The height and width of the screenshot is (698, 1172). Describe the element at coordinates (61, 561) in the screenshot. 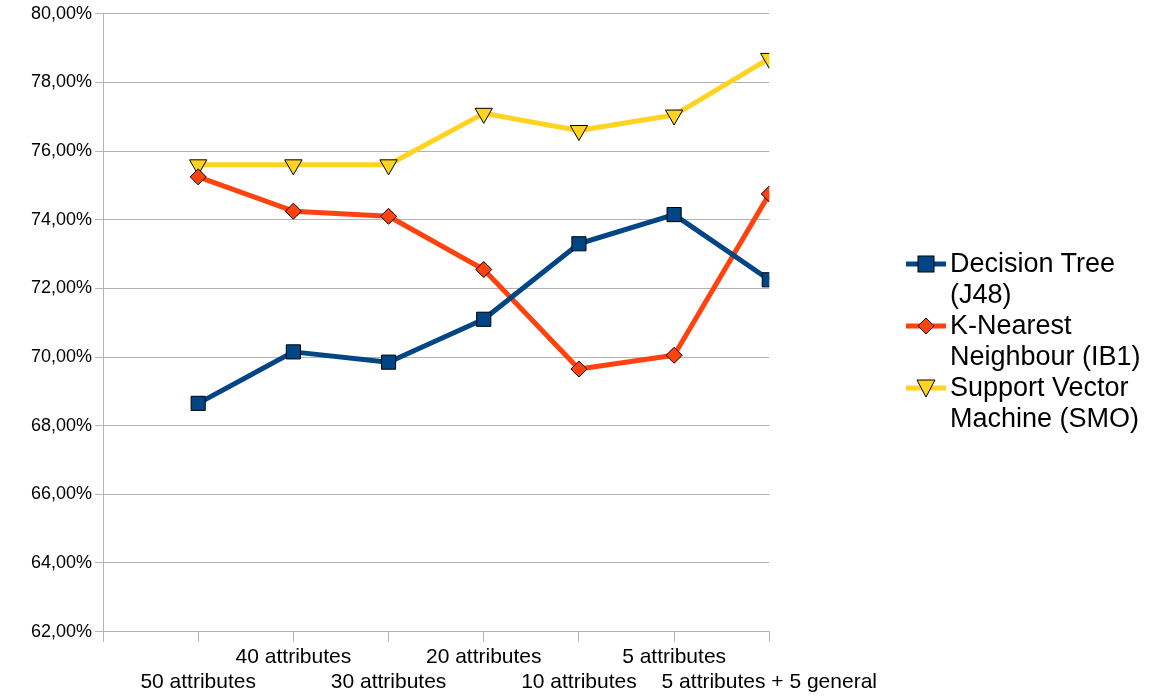

I see `y-tick-label: 64,00%` at that location.